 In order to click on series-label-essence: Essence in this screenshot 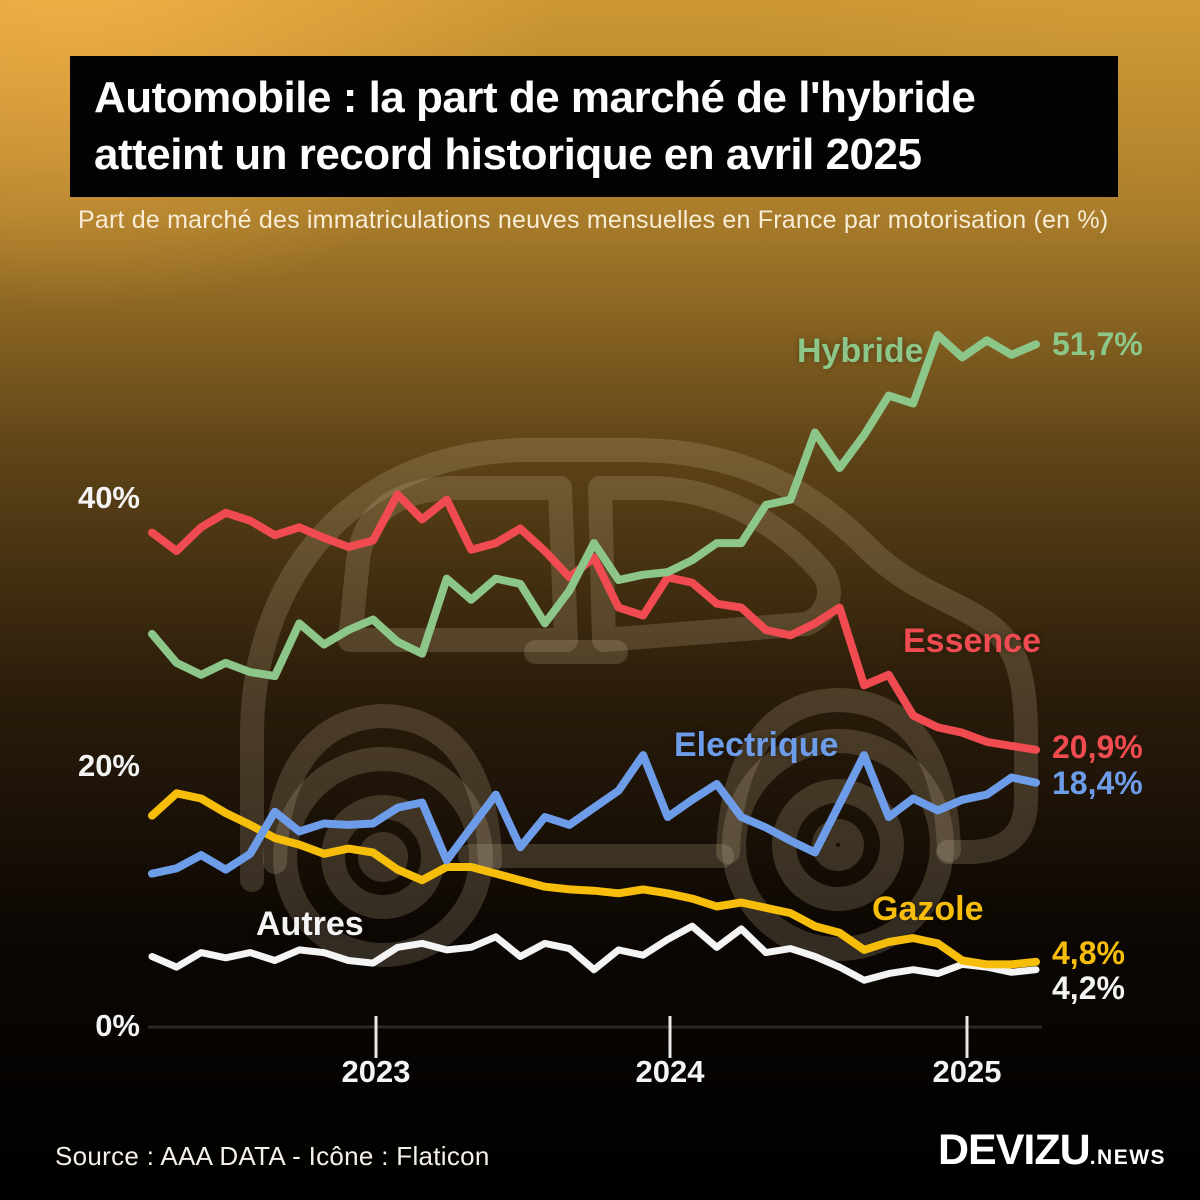, I will do `click(972, 641)`.